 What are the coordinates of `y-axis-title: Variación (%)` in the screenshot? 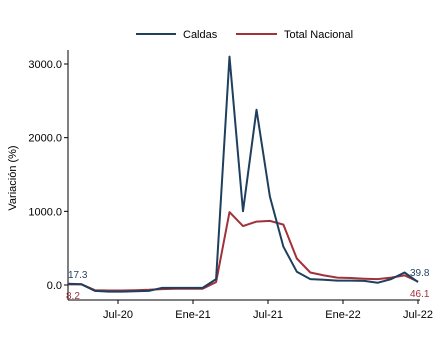 It's located at (13, 177).